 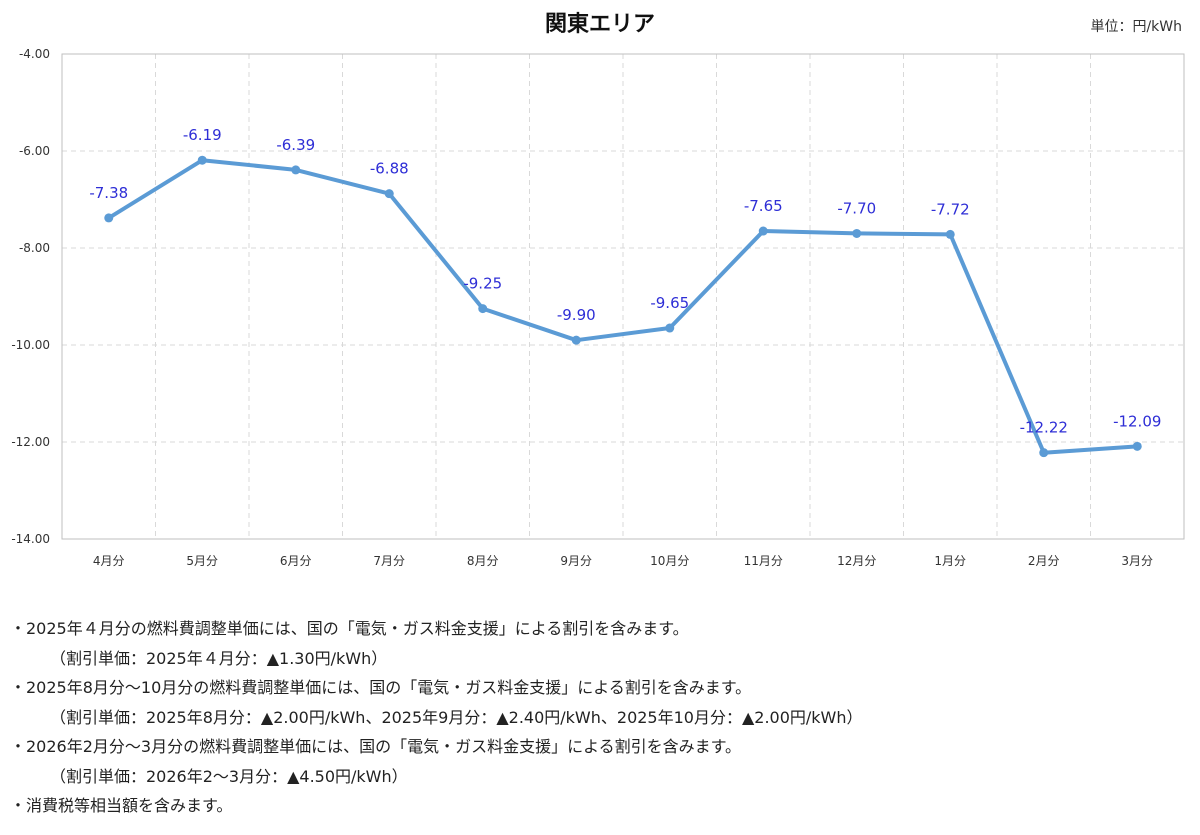 I want to click on x-tick-label: 12月分, so click(x=856, y=561).